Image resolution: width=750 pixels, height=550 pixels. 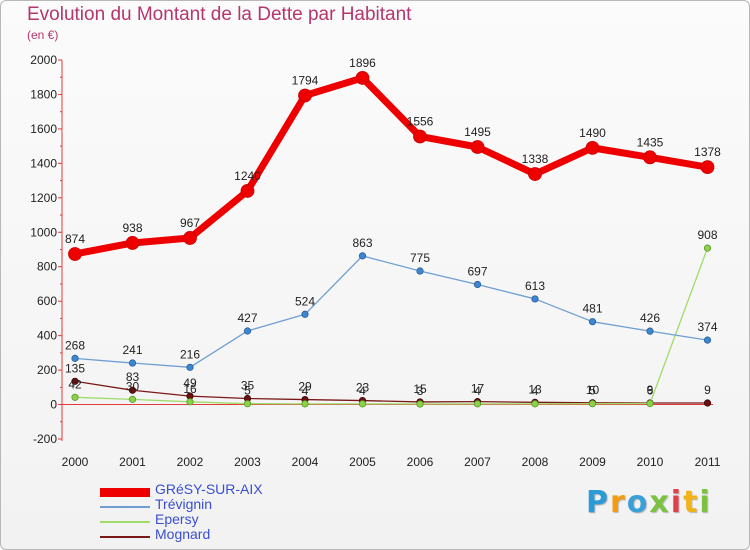 I want to click on x-tick-label: 2006, so click(x=420, y=462).